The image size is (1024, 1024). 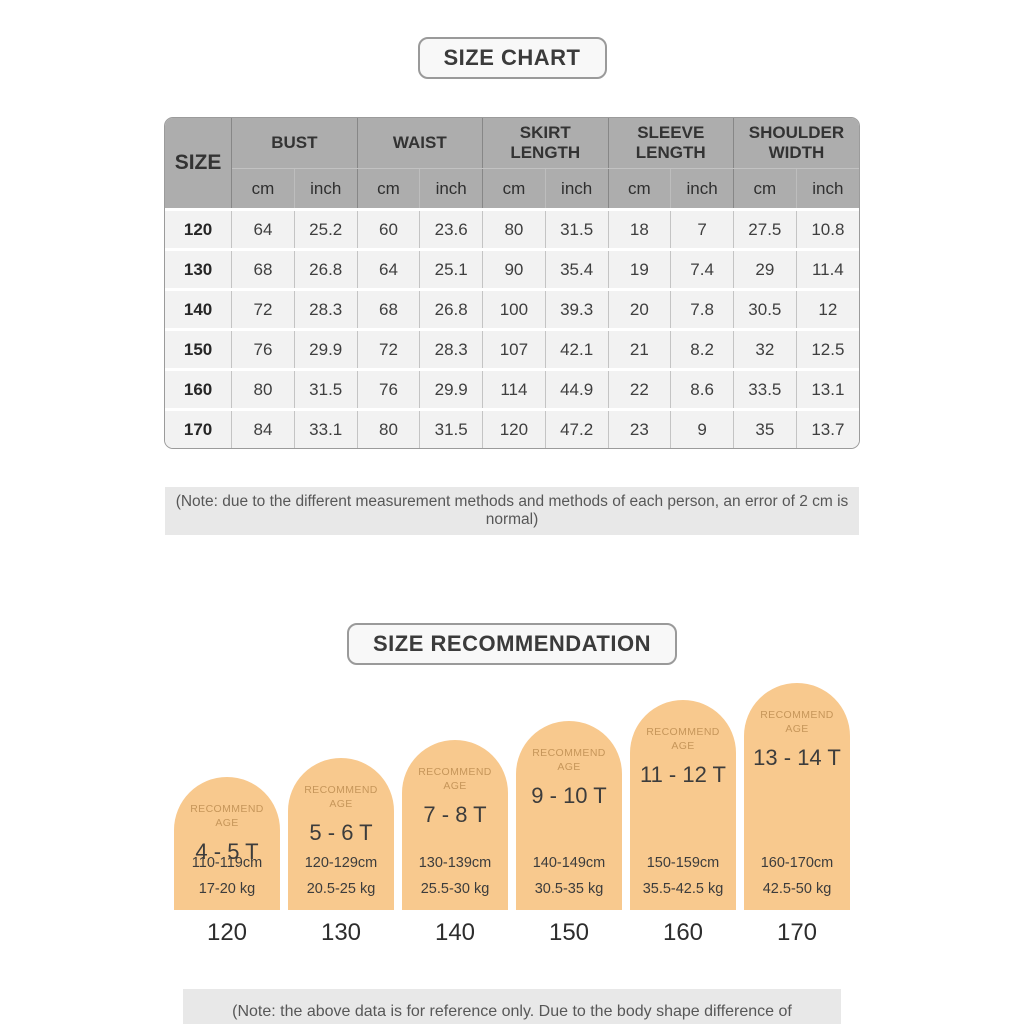 What do you see at coordinates (451, 389) in the screenshot?
I see `value-cell: 29.9` at bounding box center [451, 389].